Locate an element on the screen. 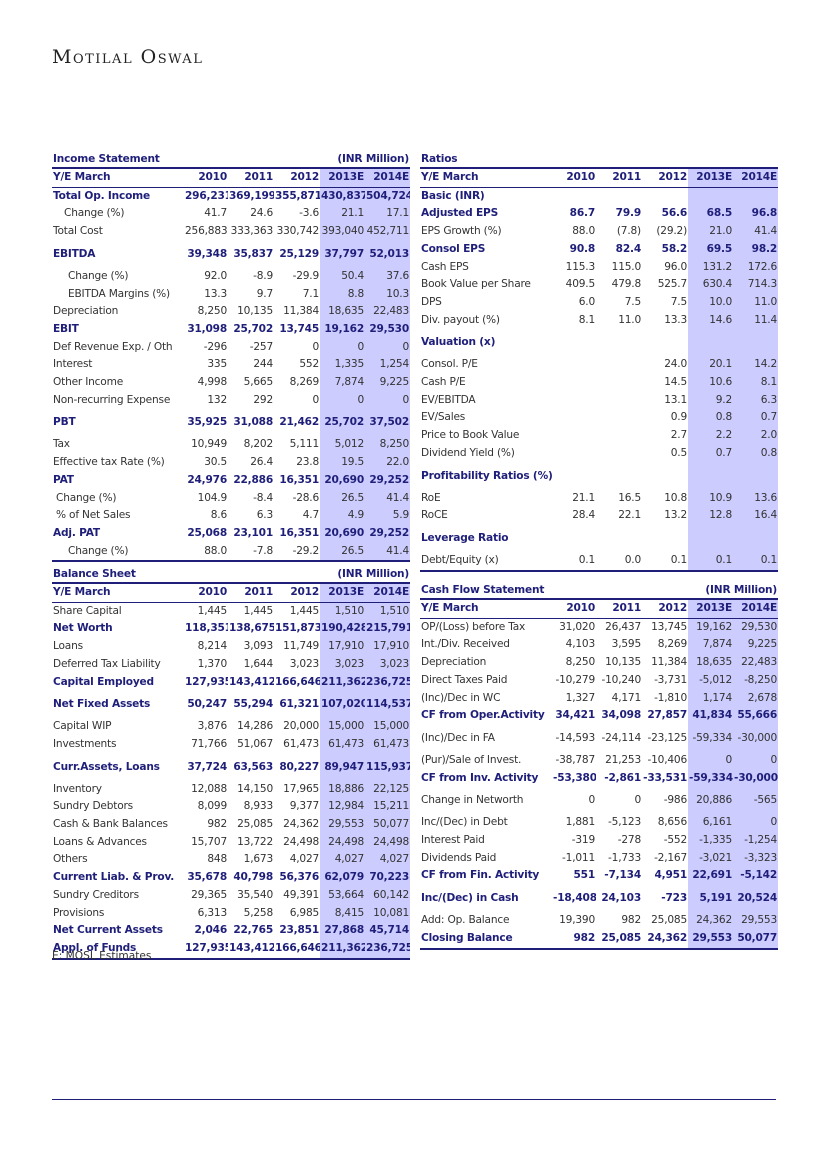 The width and height of the screenshot is (826, 1169). cell-value: 5,111 is located at coordinates (304, 444).